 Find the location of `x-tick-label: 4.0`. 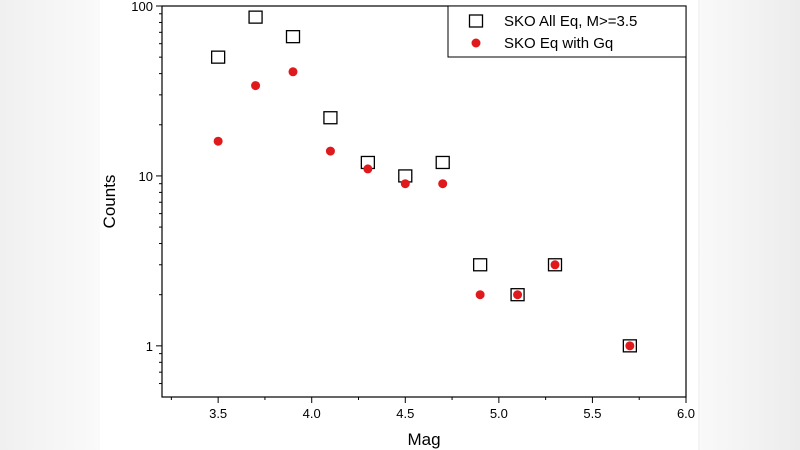

x-tick-label: 4.0 is located at coordinates (312, 413).